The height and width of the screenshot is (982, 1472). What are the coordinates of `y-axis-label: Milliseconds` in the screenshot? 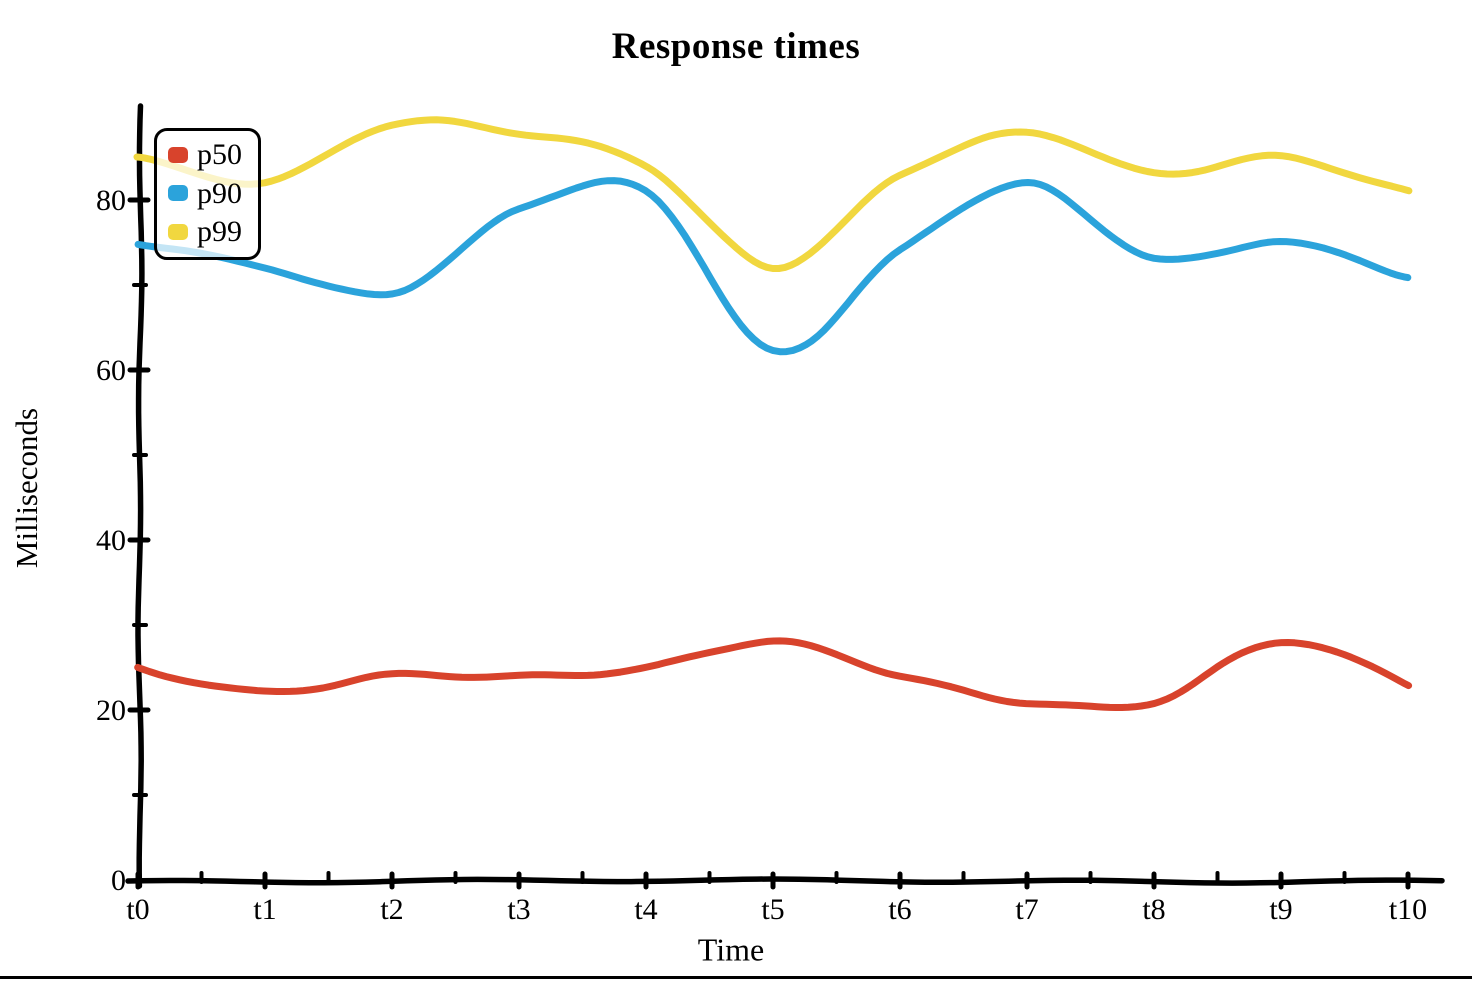 It's located at (26, 488).